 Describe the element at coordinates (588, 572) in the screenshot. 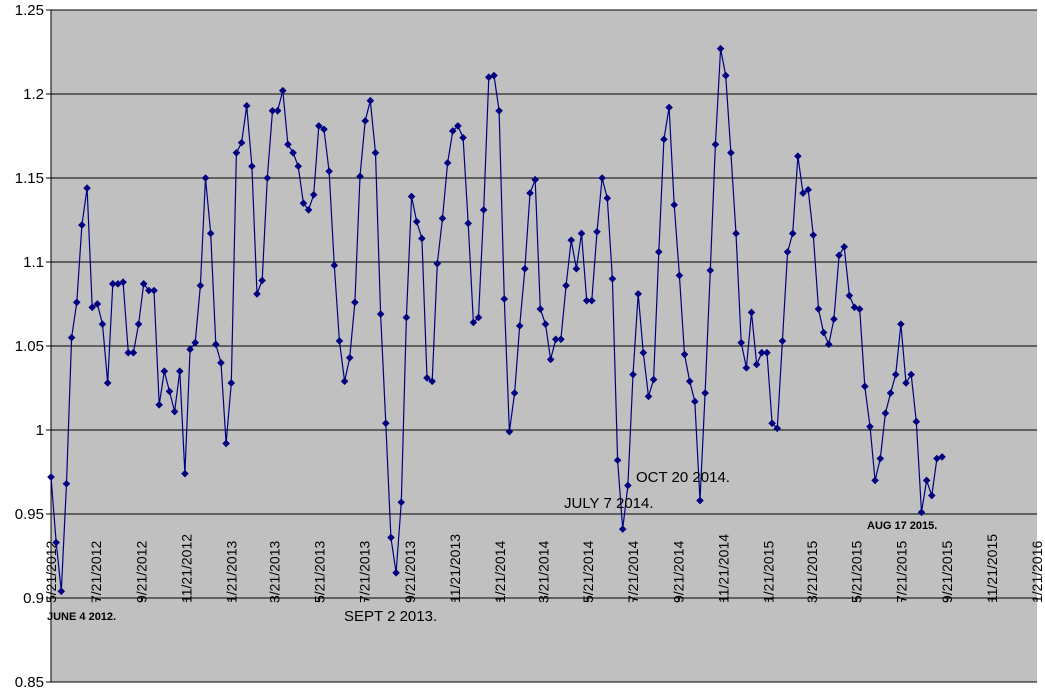

I see `x-tick-label: 5/21/2014` at that location.